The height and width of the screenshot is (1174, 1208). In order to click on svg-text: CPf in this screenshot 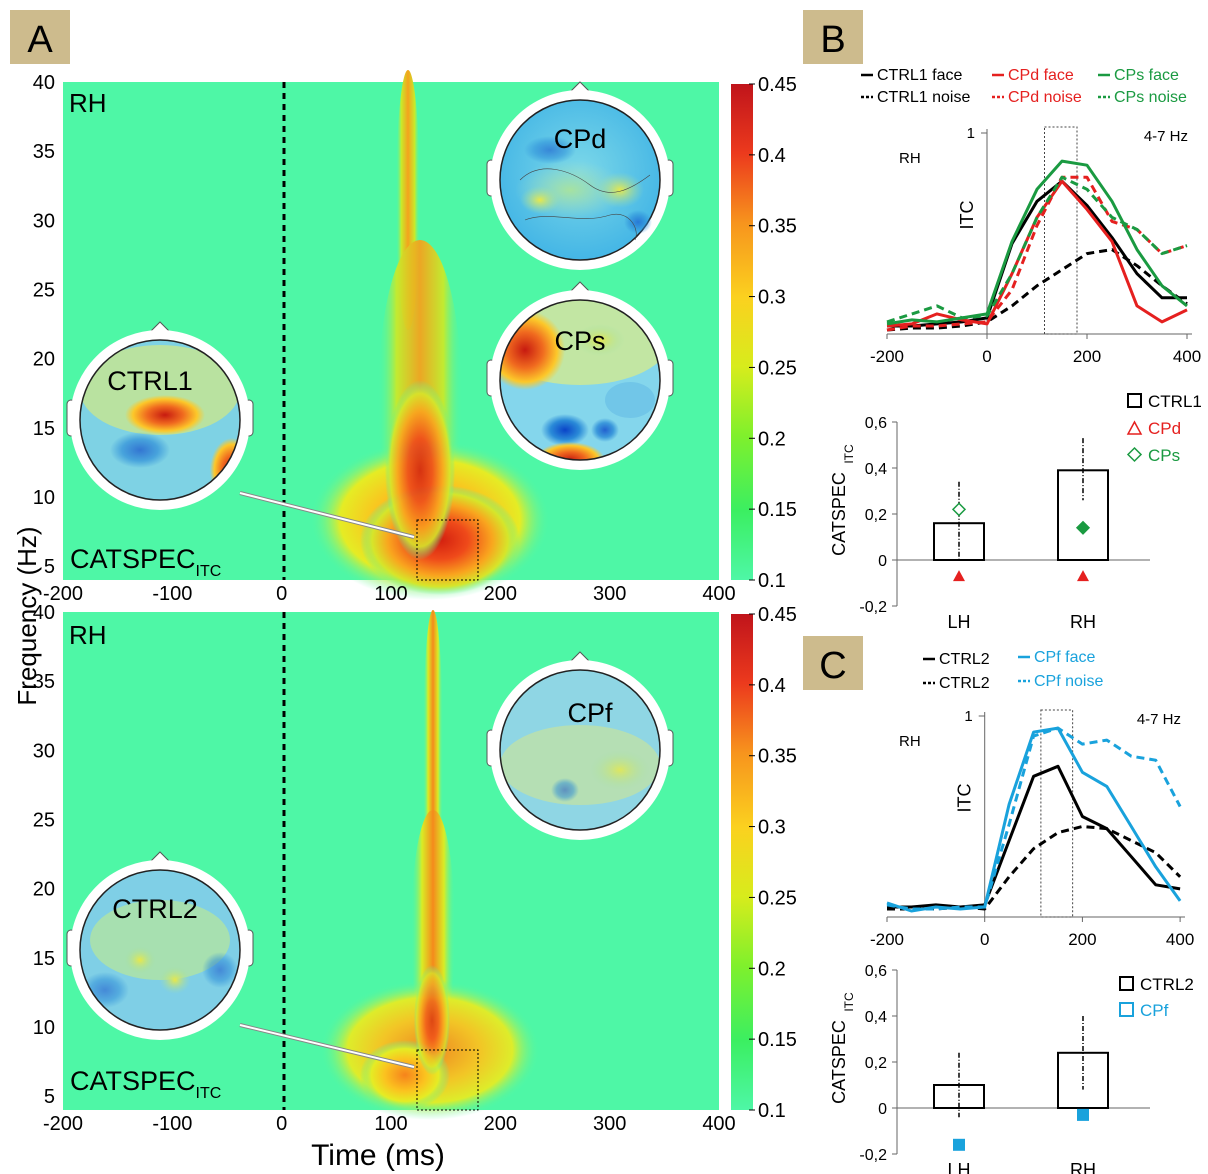, I will do `click(590, 713)`.